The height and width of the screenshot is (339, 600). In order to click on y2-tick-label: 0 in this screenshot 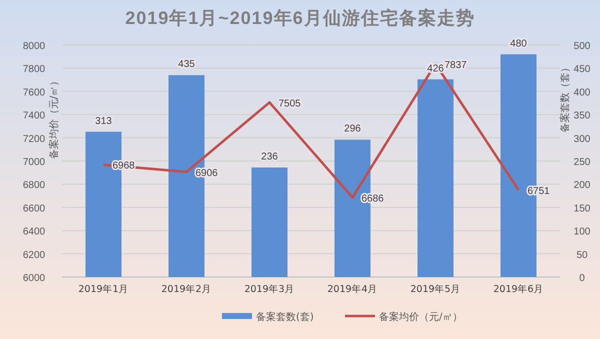, I will do `click(582, 278)`.